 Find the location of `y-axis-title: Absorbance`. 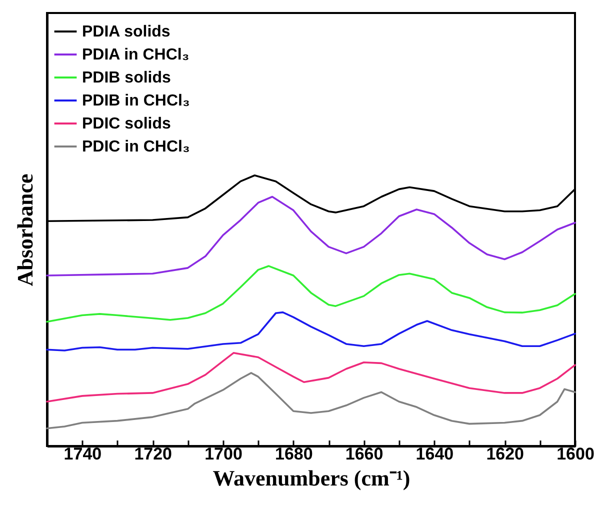

y-axis-title: Absorbance is located at coordinates (25, 230).